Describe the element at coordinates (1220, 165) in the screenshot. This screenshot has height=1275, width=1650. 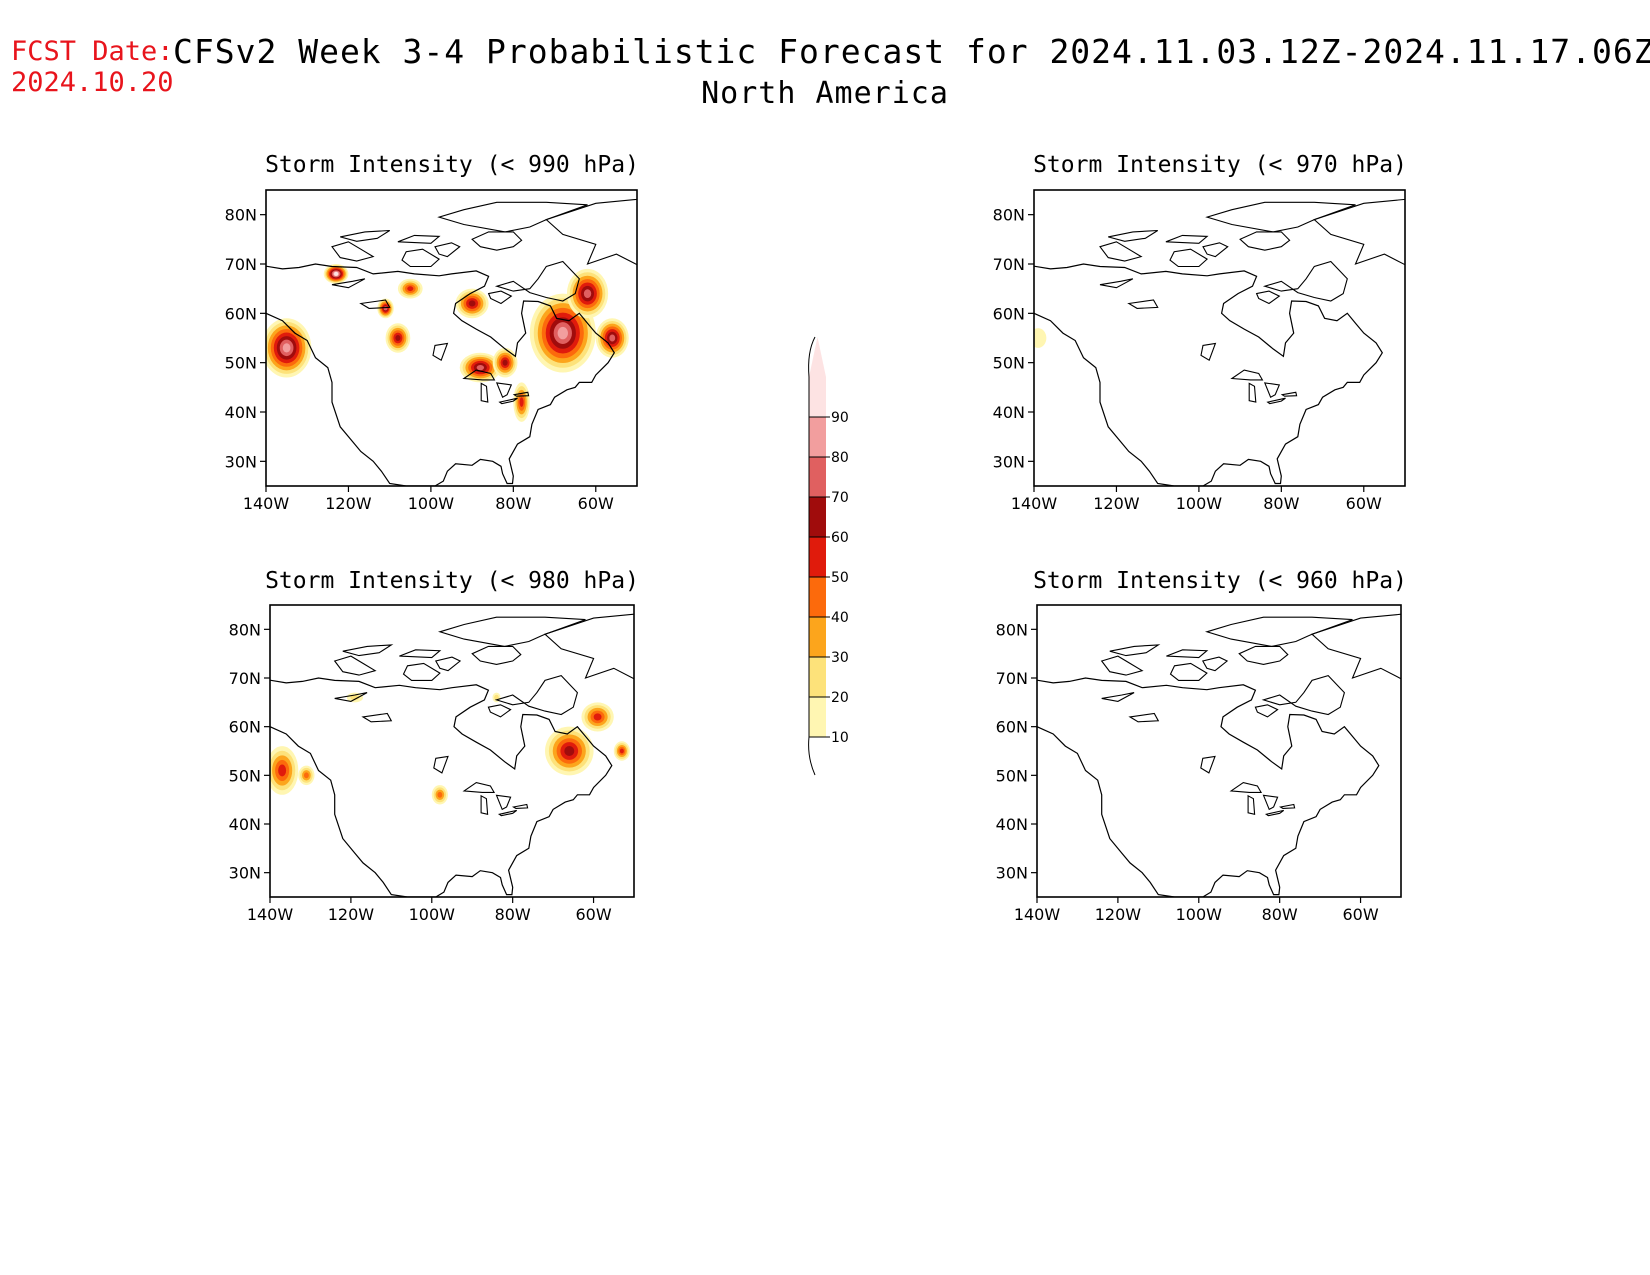
I see `panel-title: Storm Intensity (< 970 hPa)` at that location.